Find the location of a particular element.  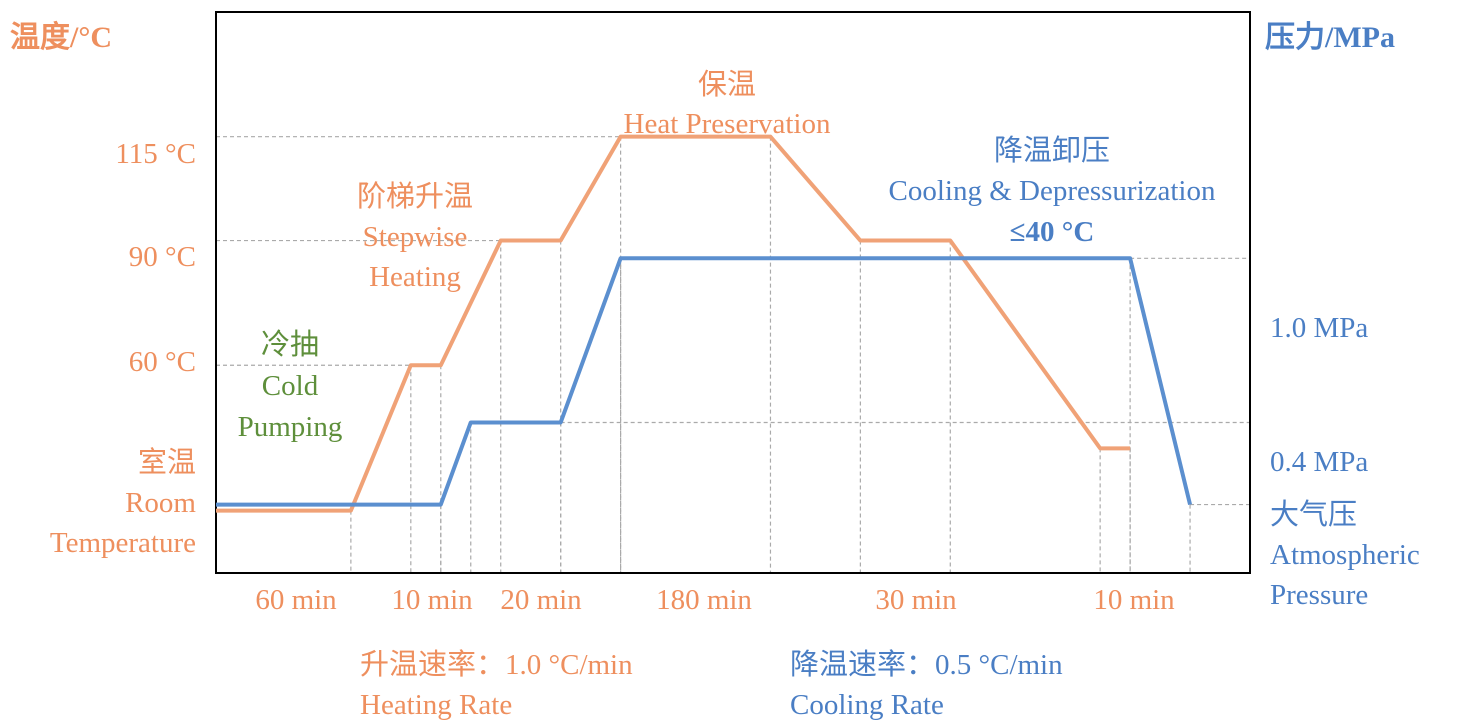

left-tick-label: 90 °C is located at coordinates (162, 257).